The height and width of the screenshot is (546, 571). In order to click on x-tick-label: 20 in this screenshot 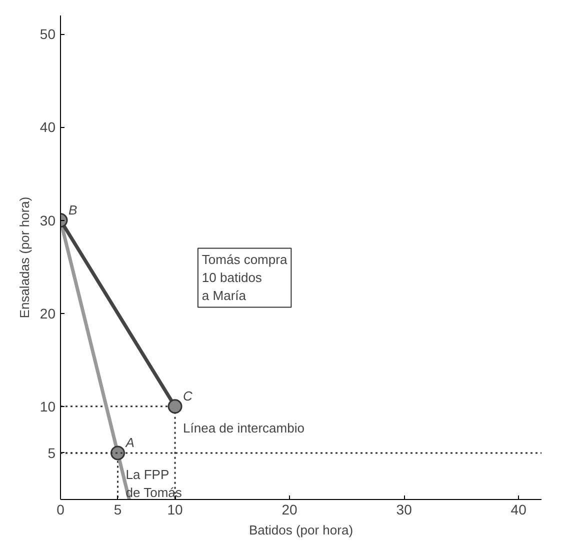, I will do `click(290, 510)`.